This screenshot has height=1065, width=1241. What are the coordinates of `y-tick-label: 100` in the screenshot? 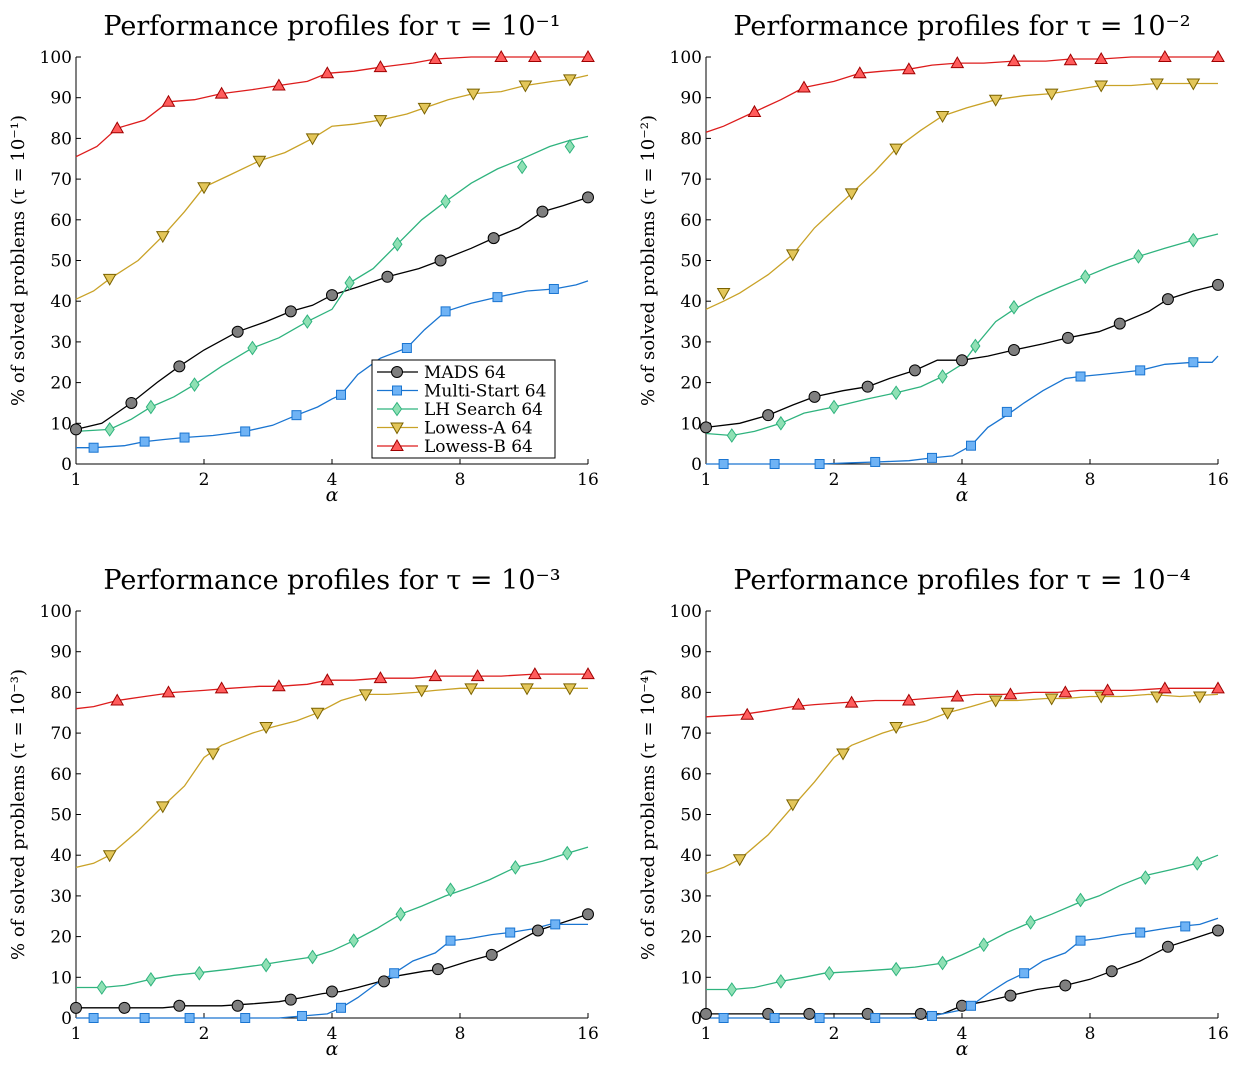 It's located at (56, 58).